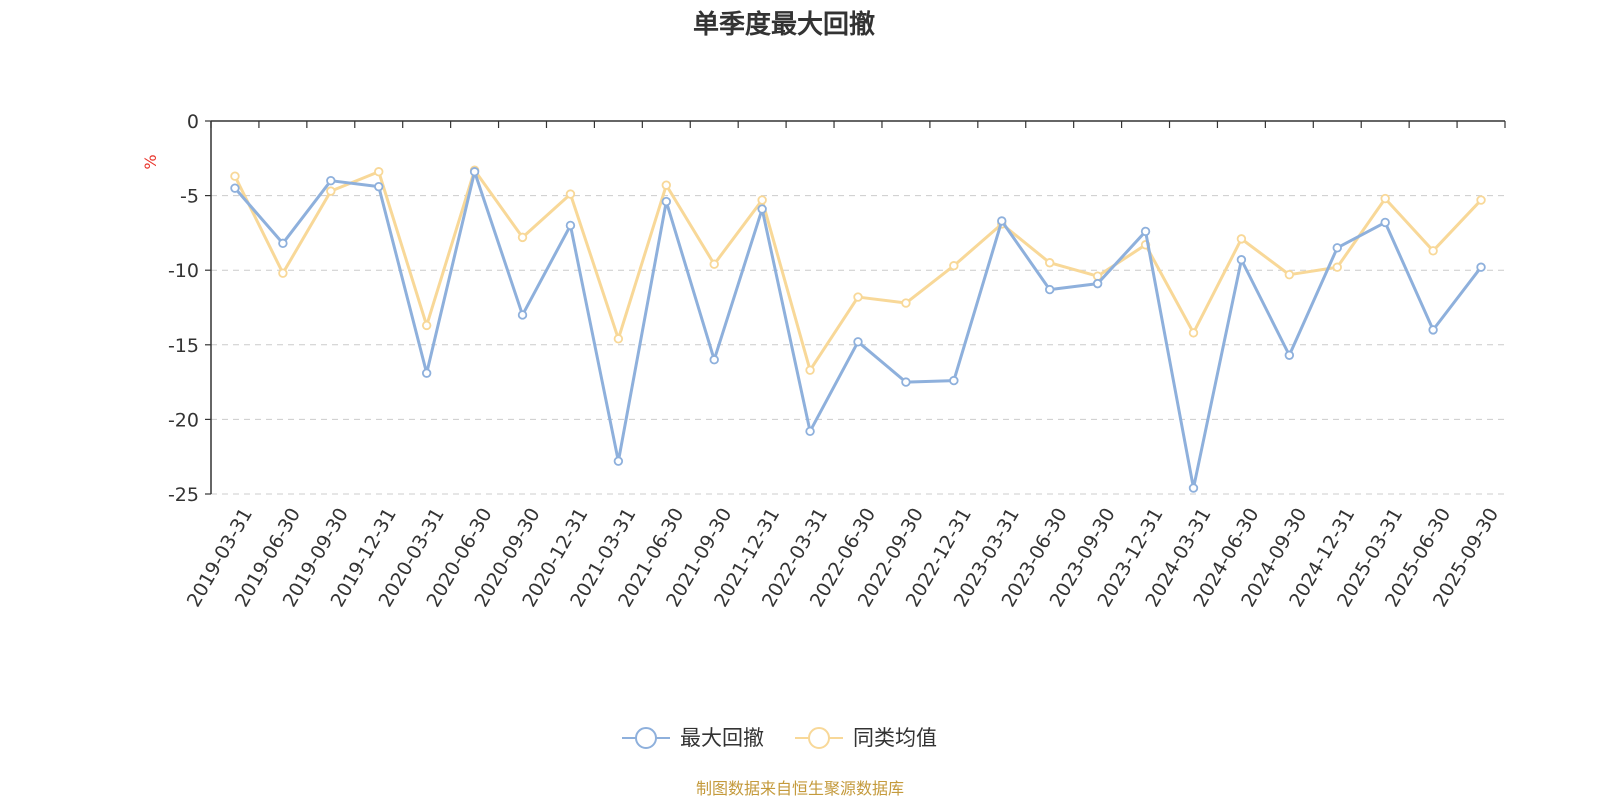 The width and height of the screenshot is (1600, 800). What do you see at coordinates (189, 197) in the screenshot?
I see `y-tick-label: -5` at bounding box center [189, 197].